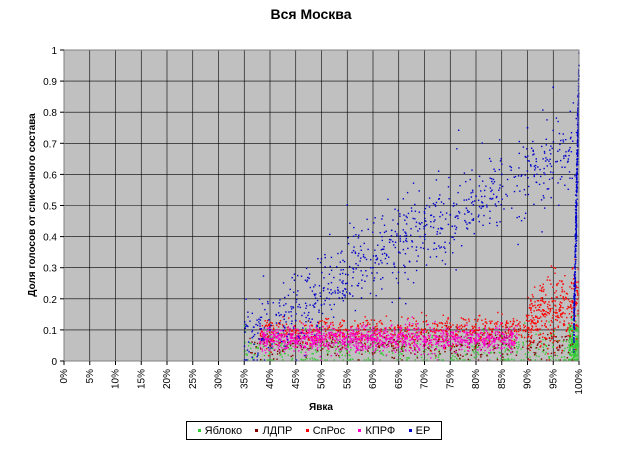 The image size is (625, 460). I want to click on legend-item-yabloko: Яблоко, so click(219, 431).